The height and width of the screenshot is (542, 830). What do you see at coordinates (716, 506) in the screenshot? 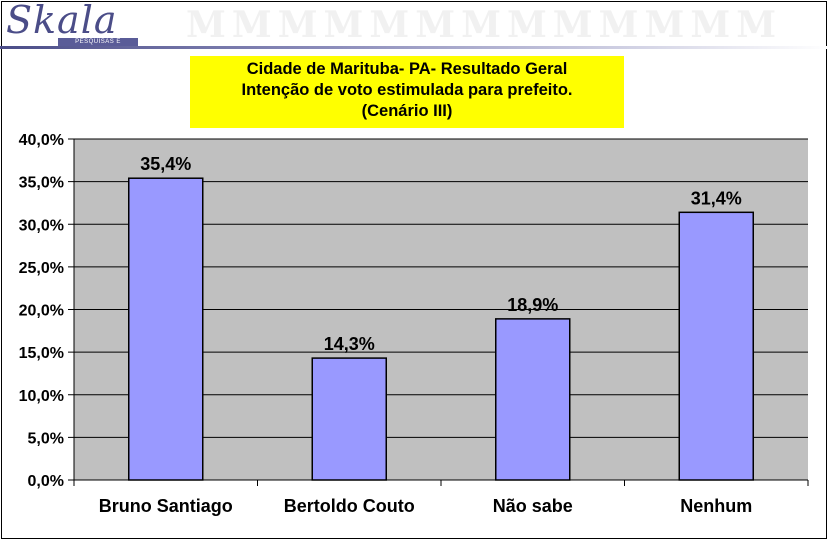
I see `category-label: Nenhum` at bounding box center [716, 506].